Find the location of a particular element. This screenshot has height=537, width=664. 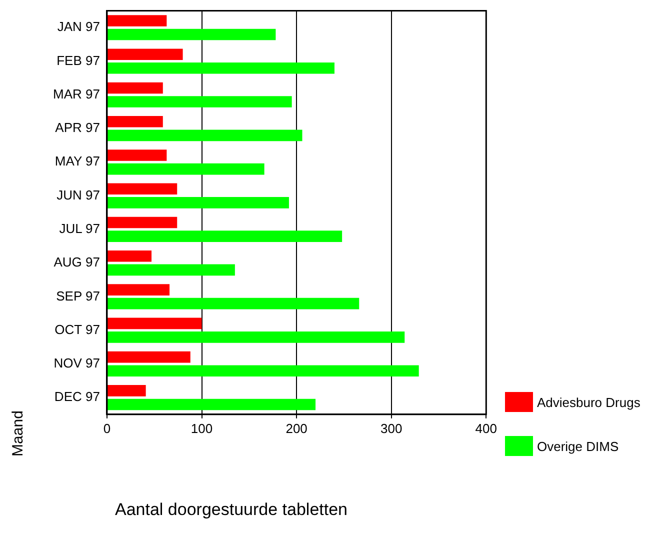

y-tick-label: NOV 97 is located at coordinates (77, 363).